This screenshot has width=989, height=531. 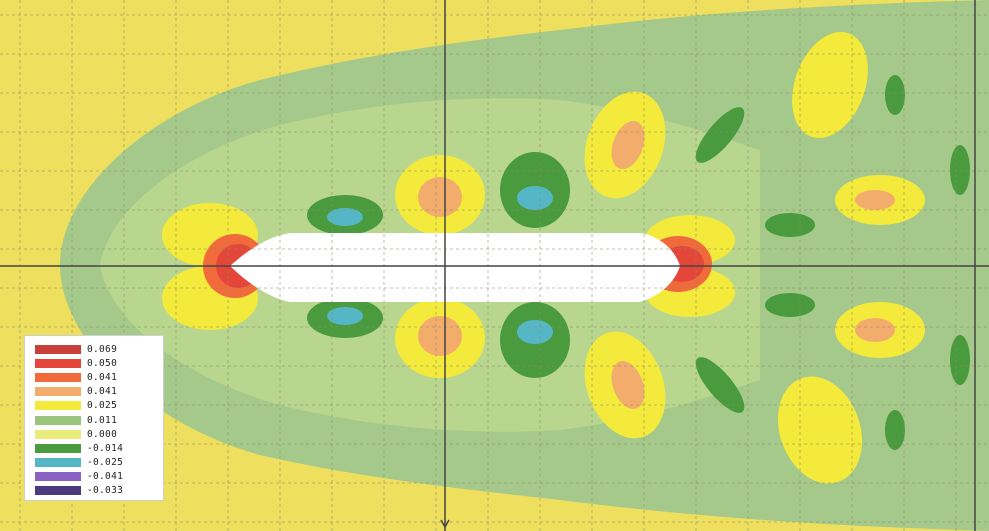 I want to click on legend-label: -0.033, so click(x=105, y=491).